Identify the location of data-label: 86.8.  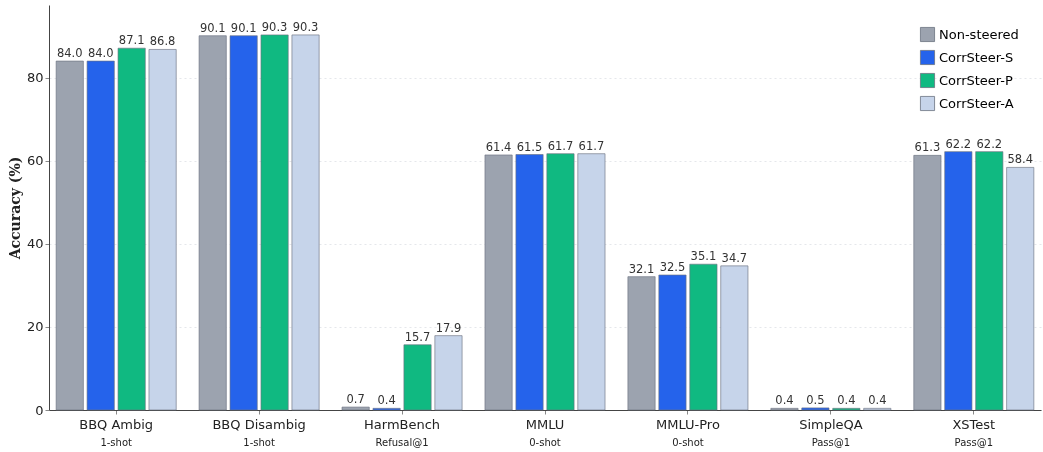
(162, 41).